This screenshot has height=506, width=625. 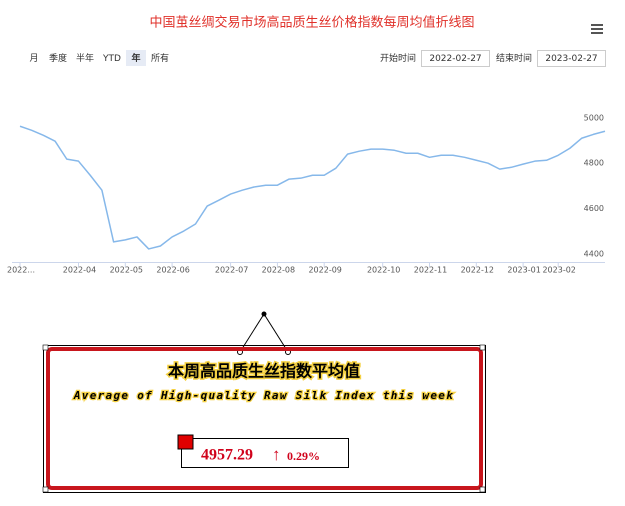 What do you see at coordinates (264, 371) in the screenshot?
I see `panel-title: 本周高品质生丝指数平均值` at bounding box center [264, 371].